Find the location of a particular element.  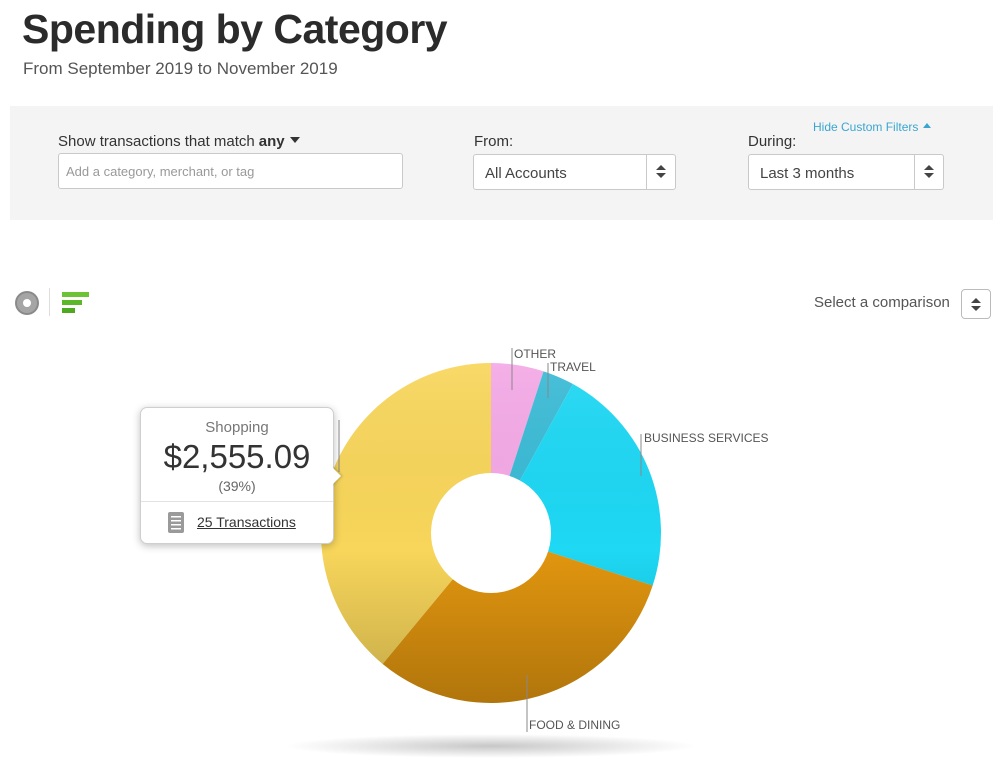

match-label-text: Show transactions that match is located at coordinates (156, 141).